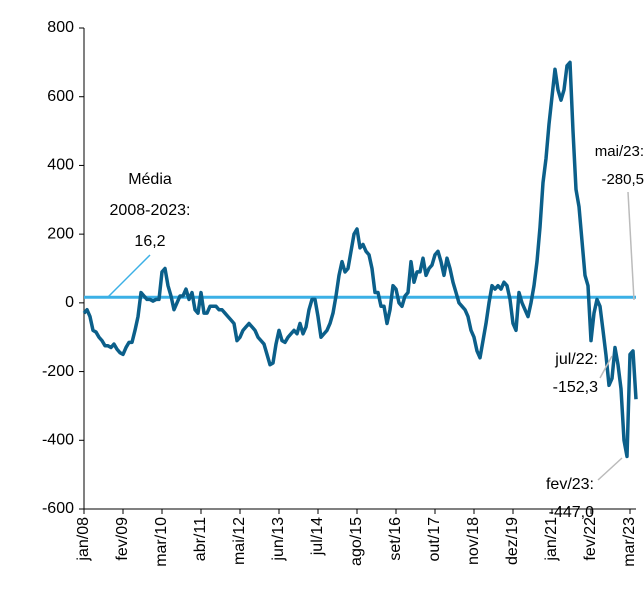 This screenshot has width=644, height=599. What do you see at coordinates (60, 233) in the screenshot?
I see `y-tick-label: 200` at bounding box center [60, 233].